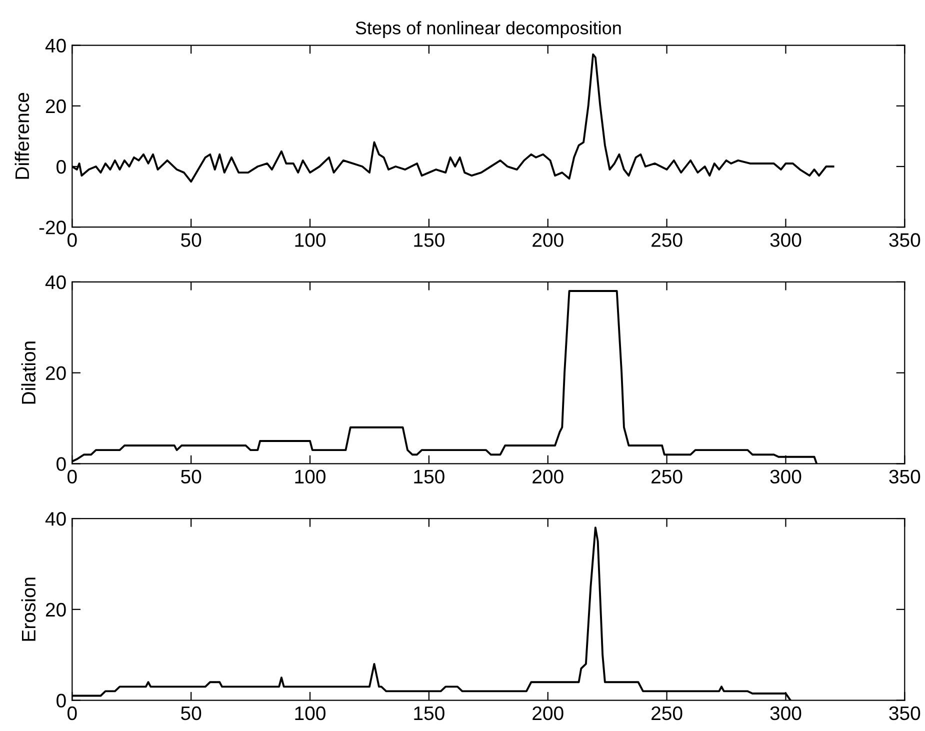 This screenshot has width=925, height=731. Describe the element at coordinates (52, 227) in the screenshot. I see `y-tick-label: -20` at that location.